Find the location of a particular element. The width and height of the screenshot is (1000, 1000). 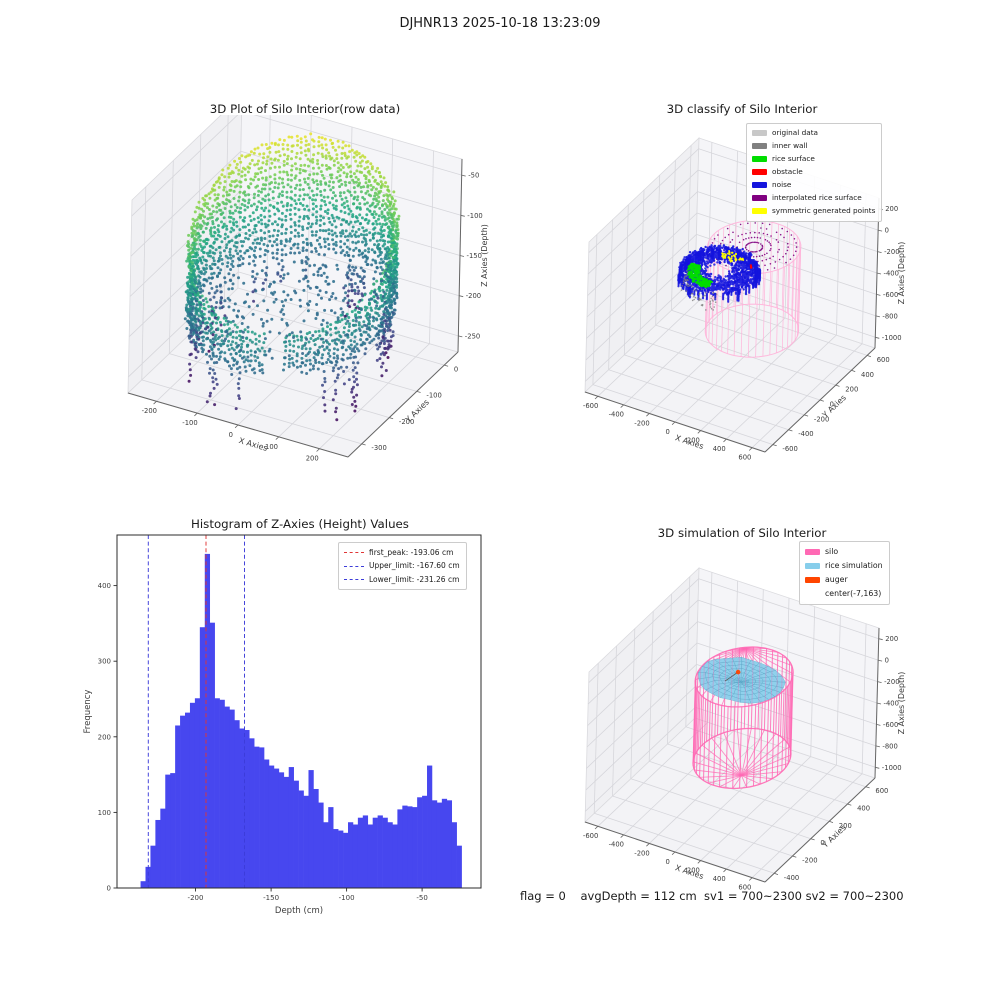

svg-text: -150 is located at coordinates (474, 256).